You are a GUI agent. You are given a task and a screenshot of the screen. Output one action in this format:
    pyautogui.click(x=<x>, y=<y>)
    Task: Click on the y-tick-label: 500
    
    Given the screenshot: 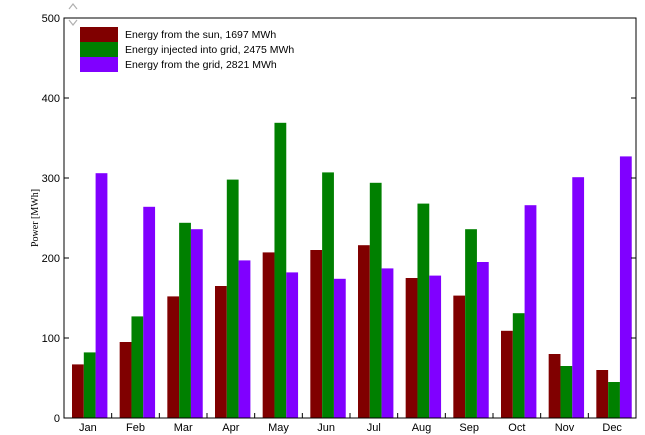 What is the action you would take?
    pyautogui.click(x=51, y=19)
    